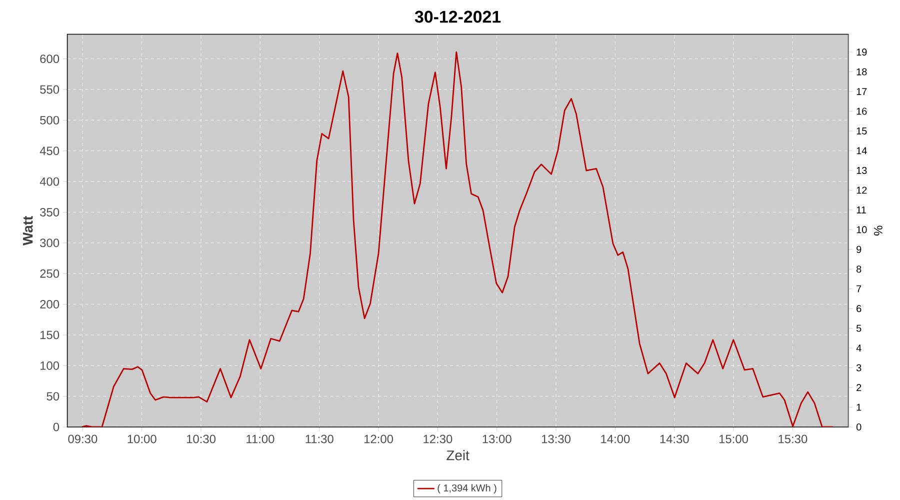 The height and width of the screenshot is (500, 900). What do you see at coordinates (859, 308) in the screenshot?
I see `y2-tick-label: 6` at bounding box center [859, 308].